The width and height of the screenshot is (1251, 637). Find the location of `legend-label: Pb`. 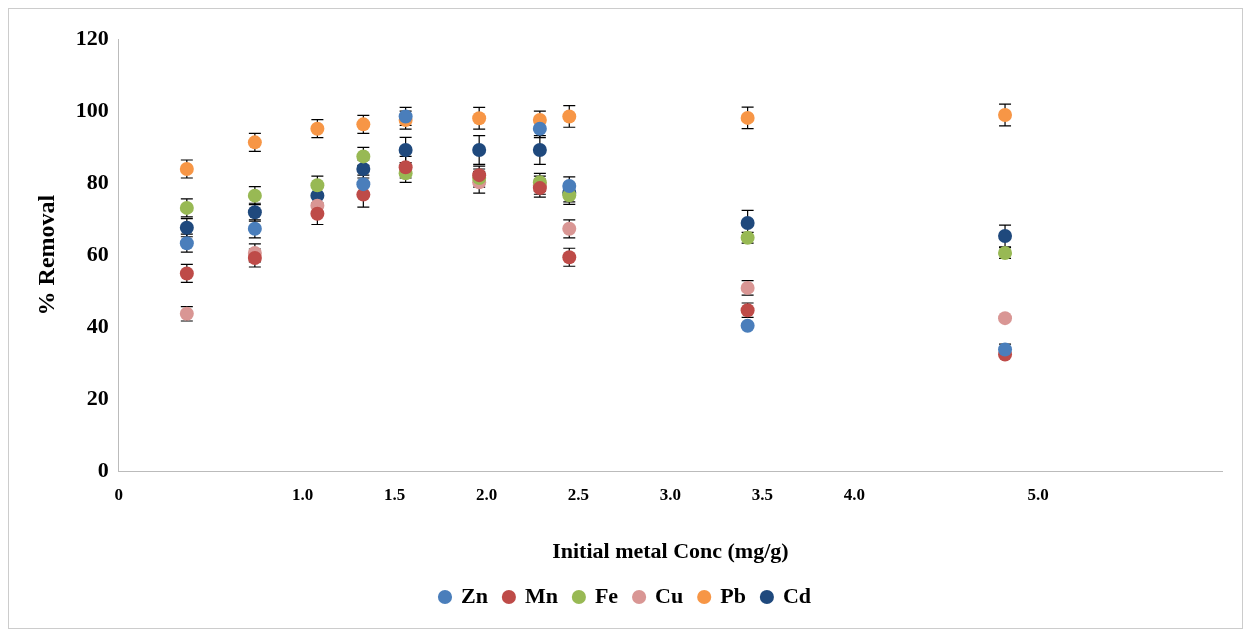

legend-label: Pb is located at coordinates (733, 595).